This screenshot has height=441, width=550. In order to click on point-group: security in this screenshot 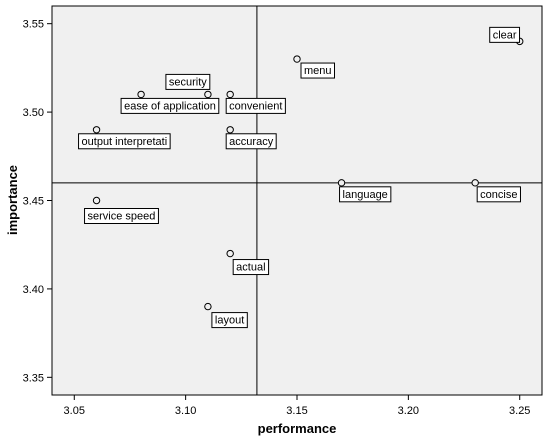, I will do `click(188, 86)`.